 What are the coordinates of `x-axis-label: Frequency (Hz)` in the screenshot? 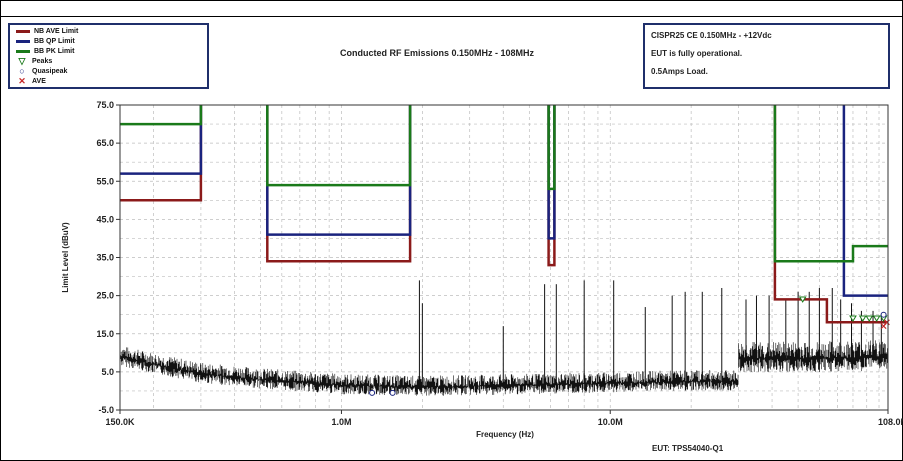 It's located at (505, 434).